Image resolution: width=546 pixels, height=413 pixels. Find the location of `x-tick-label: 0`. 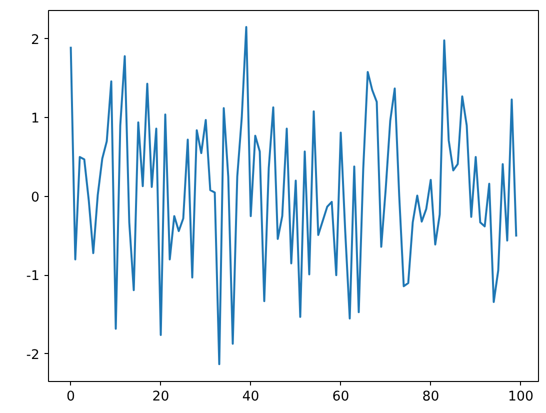

x-tick-label: 0 is located at coordinates (71, 397).